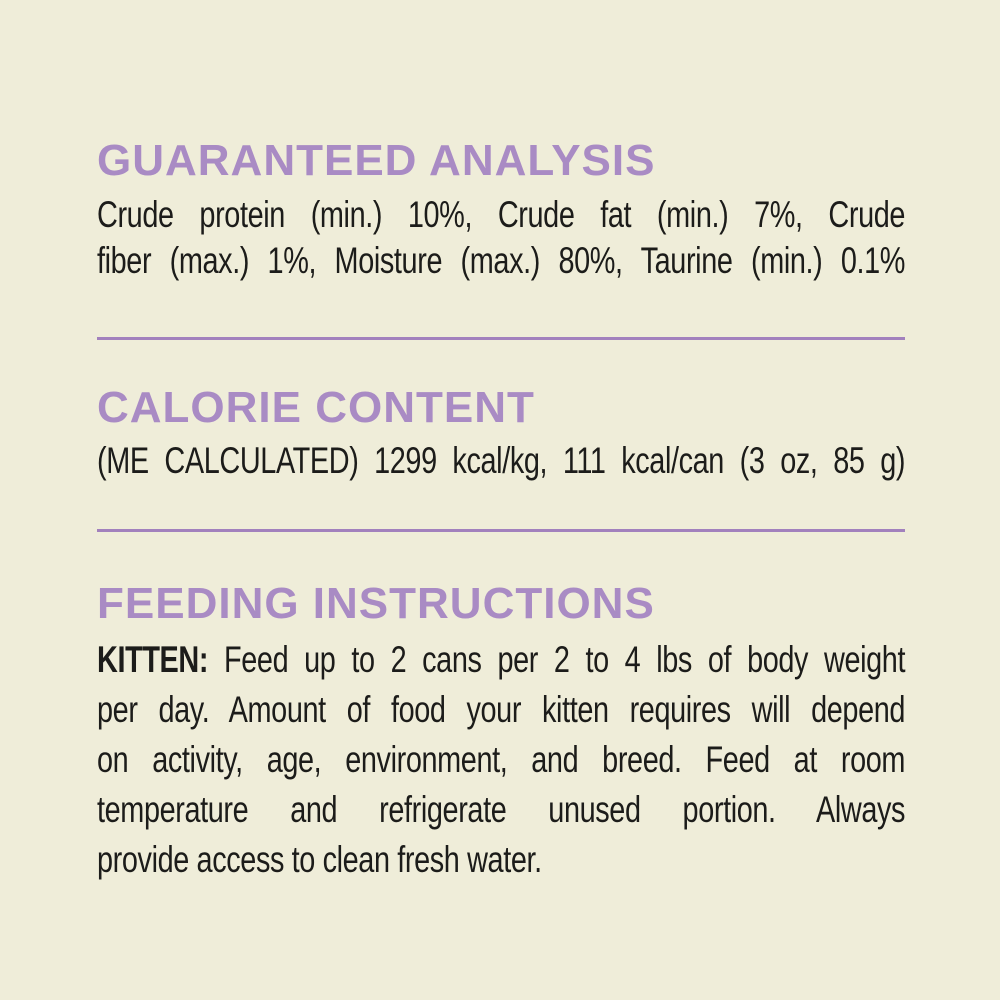 The height and width of the screenshot is (1000, 1000). What do you see at coordinates (319, 859) in the screenshot?
I see `feeding-instructions-line-5: provide access to clean fresh water.` at bounding box center [319, 859].